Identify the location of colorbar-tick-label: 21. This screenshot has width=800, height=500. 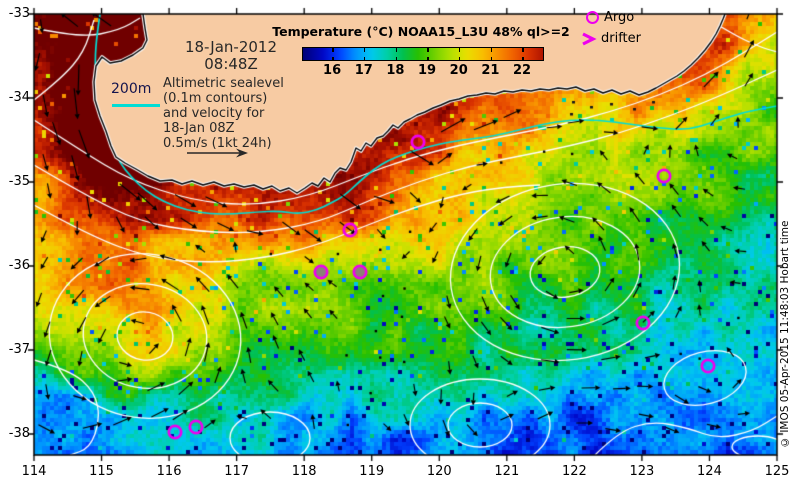
(490, 70).